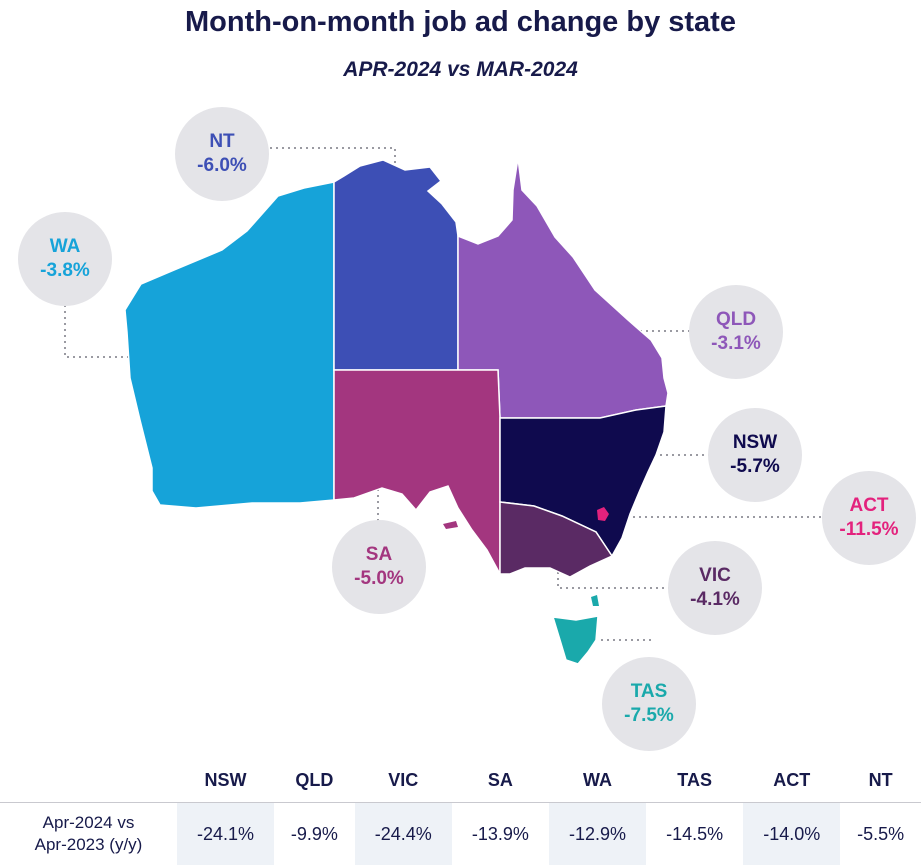 The height and width of the screenshot is (865, 921). Describe the element at coordinates (225, 834) in the screenshot. I see `table-cell: -24.1%` at that location.